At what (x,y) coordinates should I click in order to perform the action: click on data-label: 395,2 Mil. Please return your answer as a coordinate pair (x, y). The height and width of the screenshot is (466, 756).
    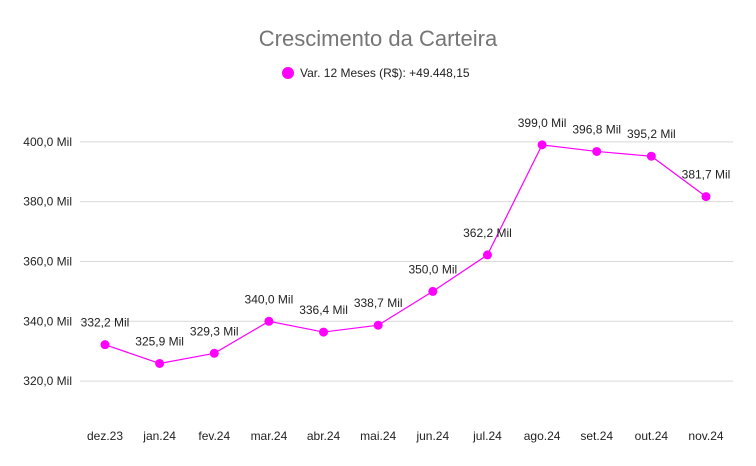
    Looking at the image, I should click on (651, 134).